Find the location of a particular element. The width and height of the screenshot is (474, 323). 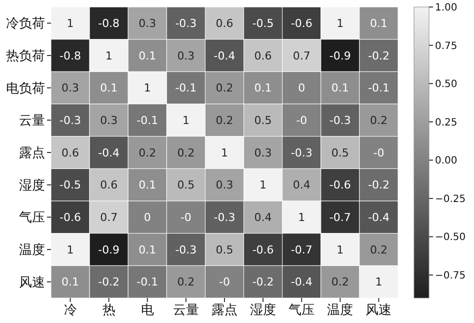

x-tick-label: 湿度 is located at coordinates (263, 310).